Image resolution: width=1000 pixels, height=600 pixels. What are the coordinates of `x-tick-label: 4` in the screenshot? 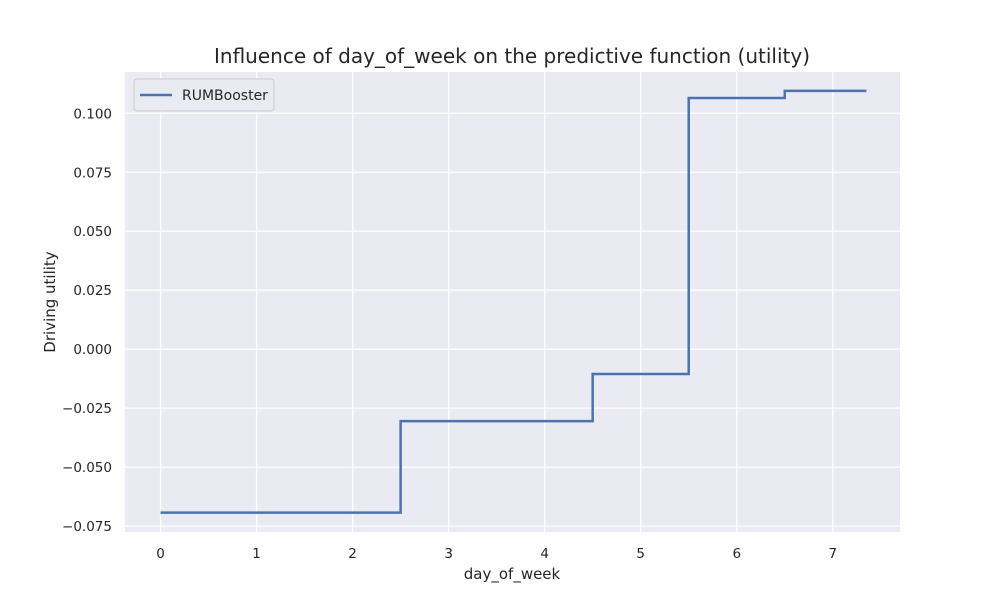 It's located at (544, 554).